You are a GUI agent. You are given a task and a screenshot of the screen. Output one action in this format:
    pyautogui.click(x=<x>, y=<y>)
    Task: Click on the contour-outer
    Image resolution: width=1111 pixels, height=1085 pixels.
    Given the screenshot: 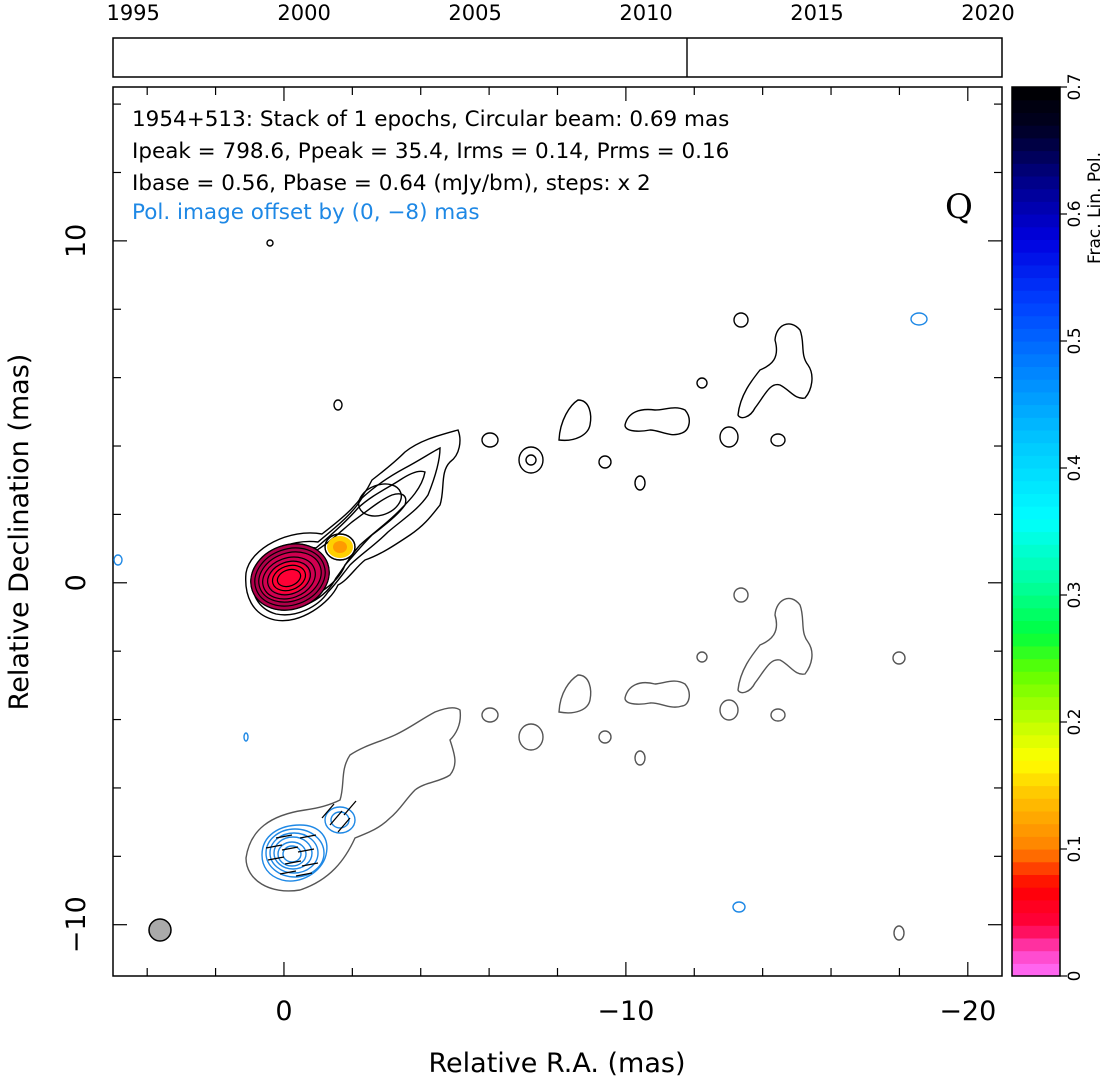 What is the action you would take?
    pyautogui.click(x=353, y=525)
    